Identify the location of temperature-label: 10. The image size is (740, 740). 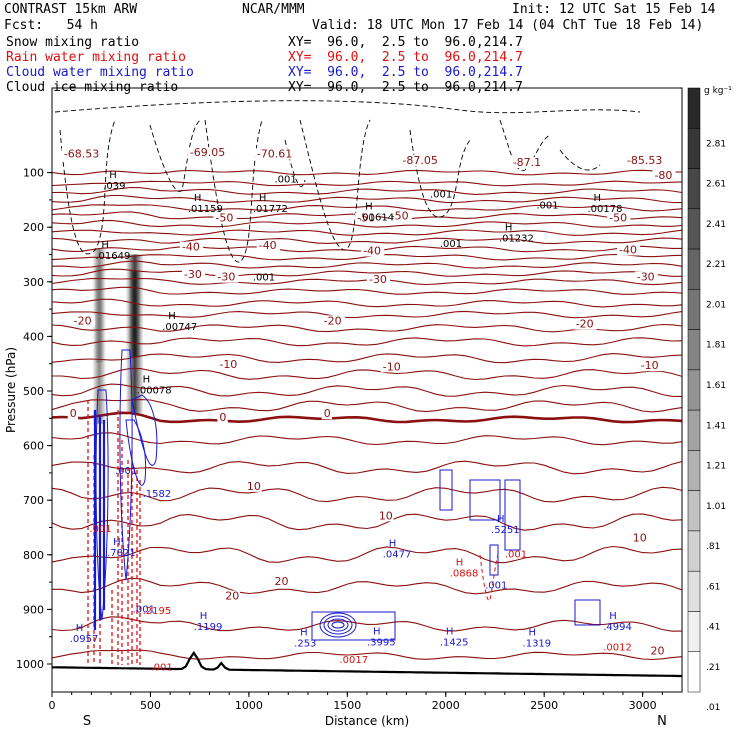
(386, 515).